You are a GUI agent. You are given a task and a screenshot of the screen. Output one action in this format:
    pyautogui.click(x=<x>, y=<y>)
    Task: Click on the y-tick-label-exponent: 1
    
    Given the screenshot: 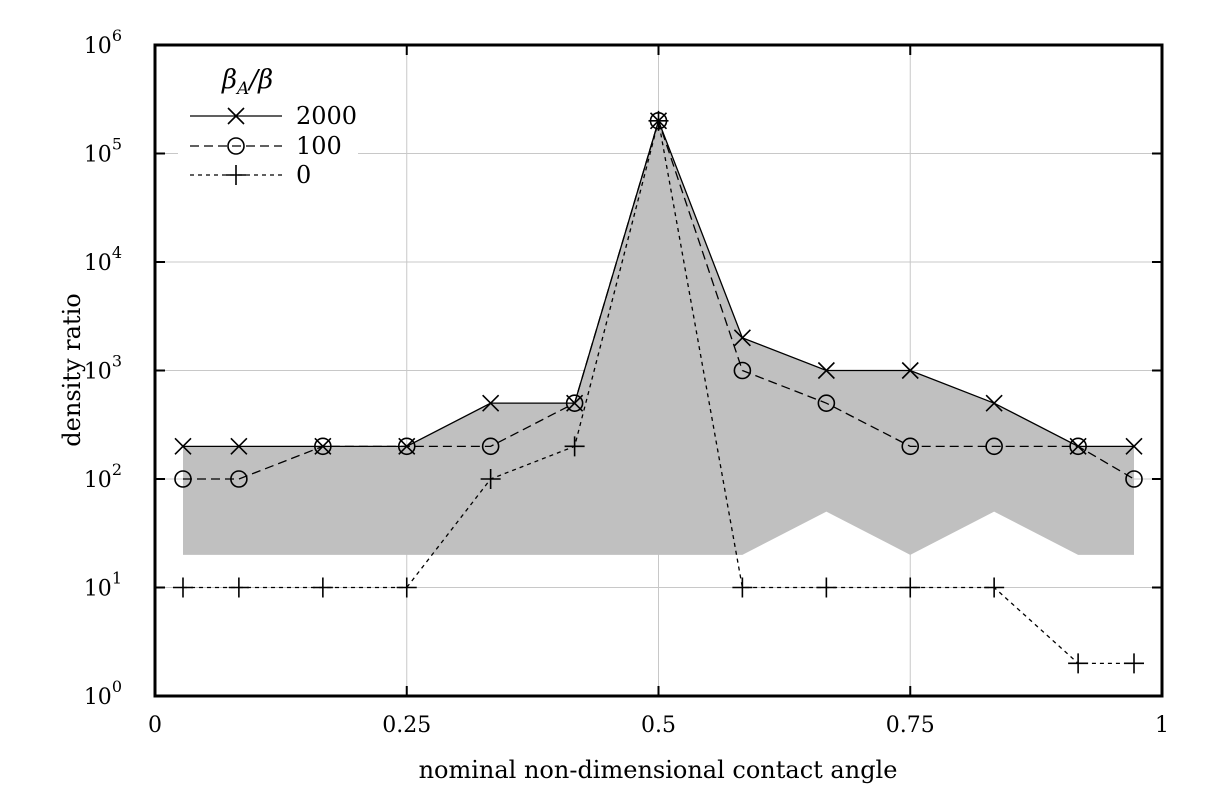 What is the action you would take?
    pyautogui.click(x=117, y=578)
    